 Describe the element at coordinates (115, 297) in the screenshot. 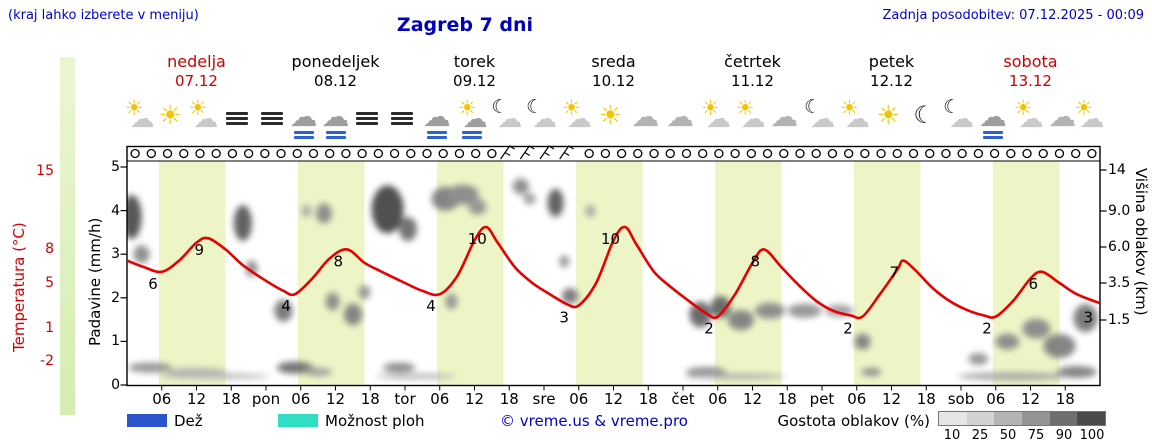

I see `precip-tick: 2` at that location.